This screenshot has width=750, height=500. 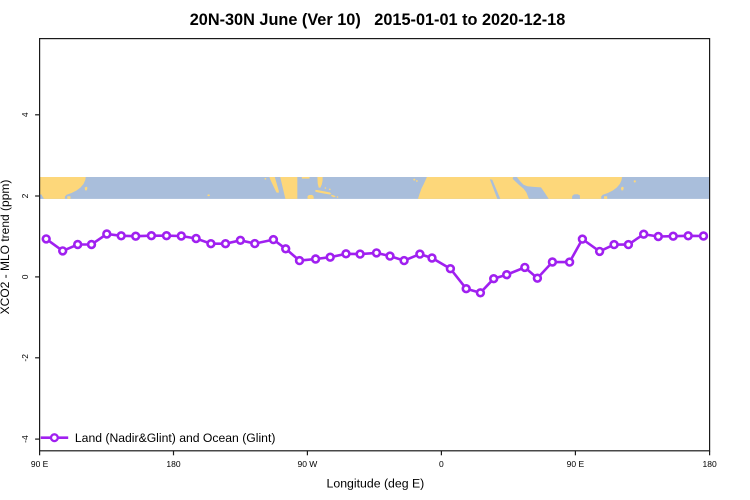 I want to click on svg-text: Longitude (deg E), so click(x=376, y=484).